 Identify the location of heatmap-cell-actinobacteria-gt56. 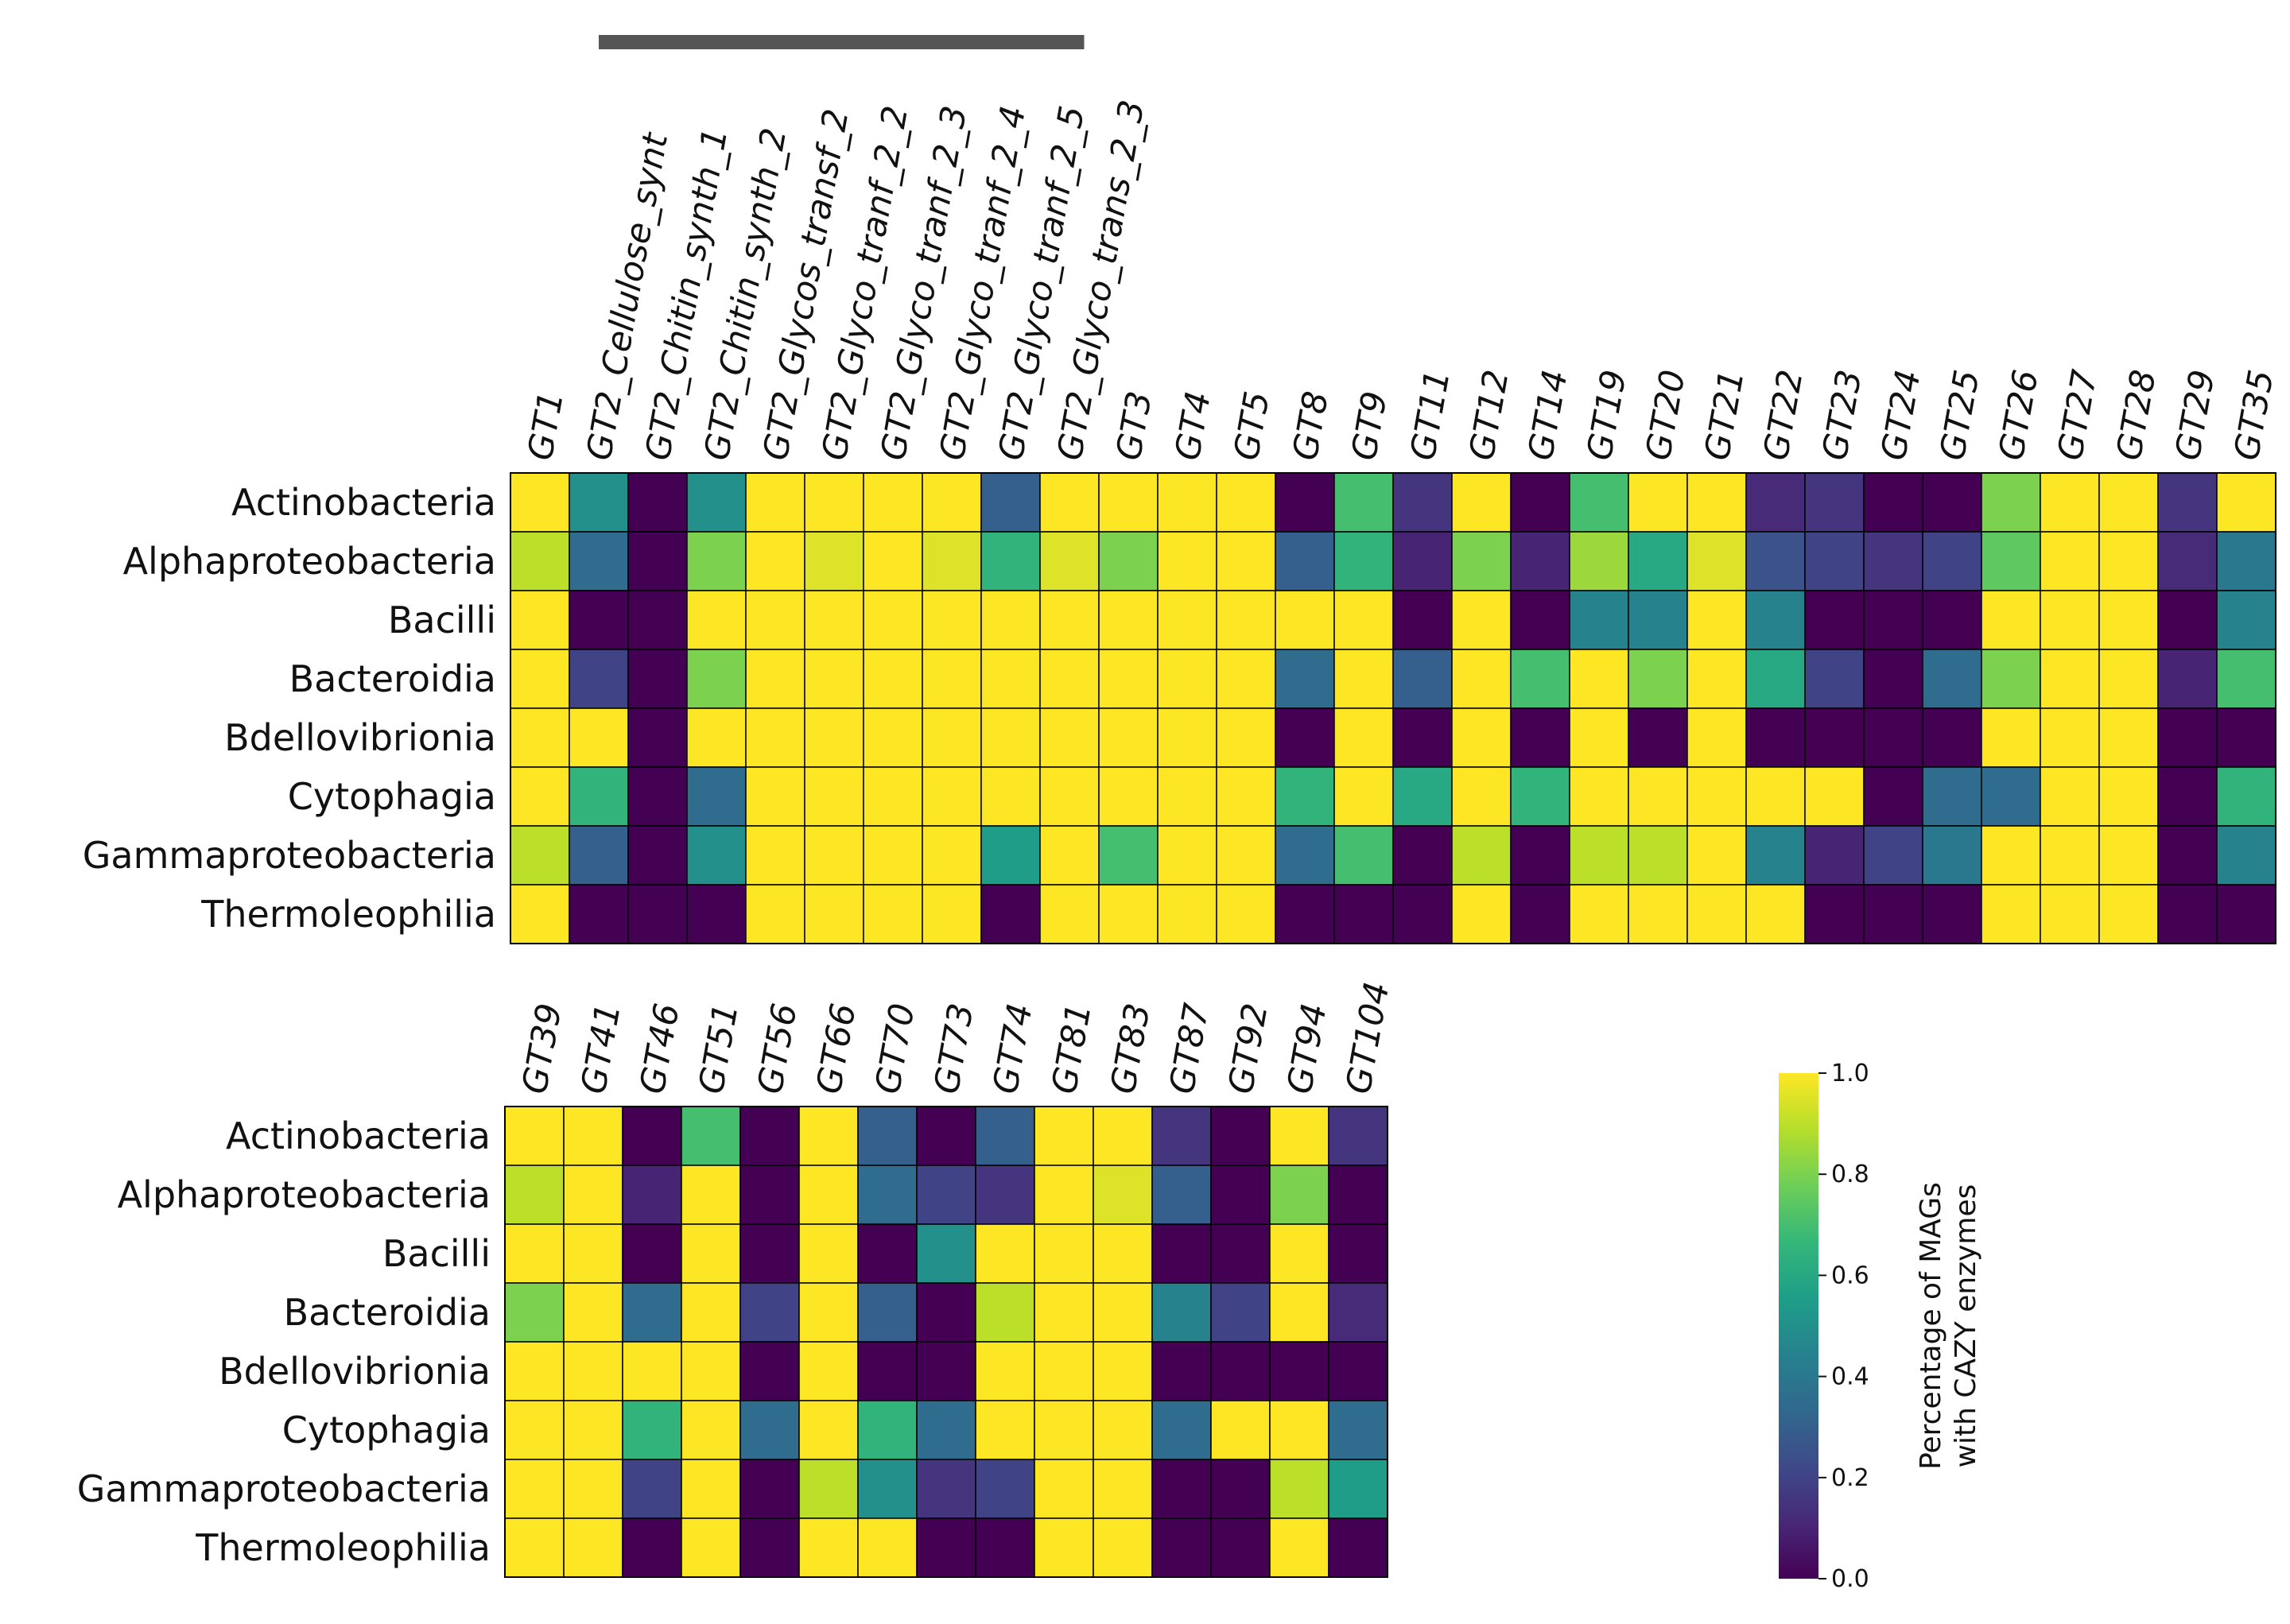
(769, 1136).